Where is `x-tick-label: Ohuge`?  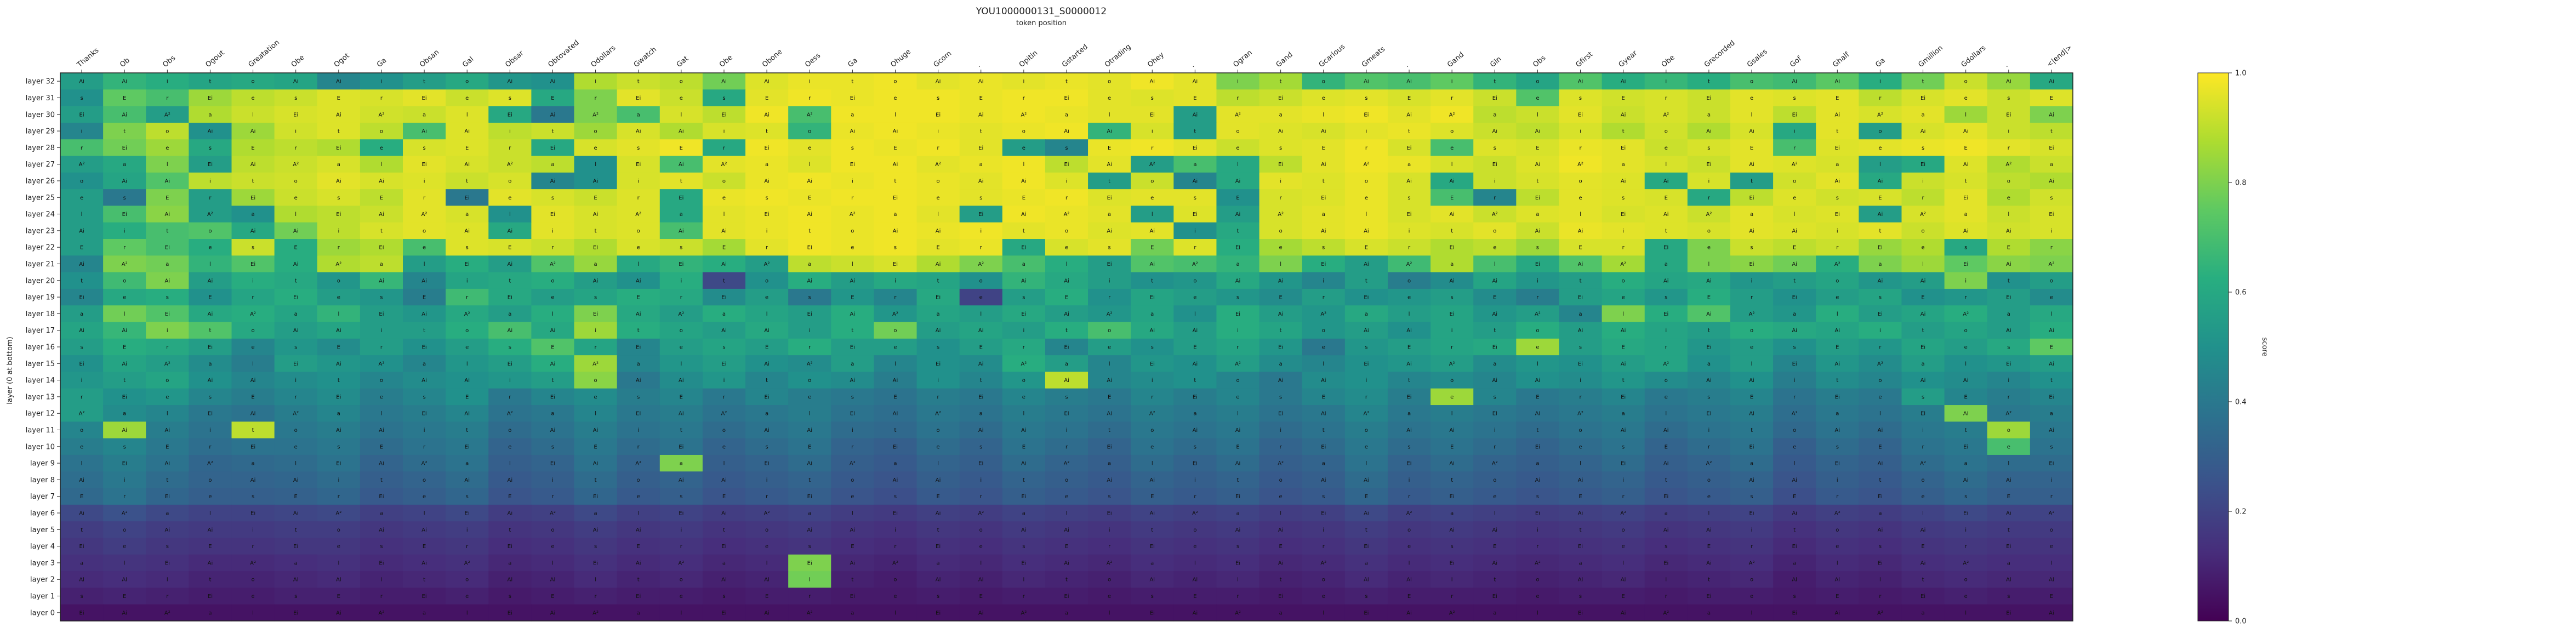
x-tick-label: Ohuge is located at coordinates (901, 58).